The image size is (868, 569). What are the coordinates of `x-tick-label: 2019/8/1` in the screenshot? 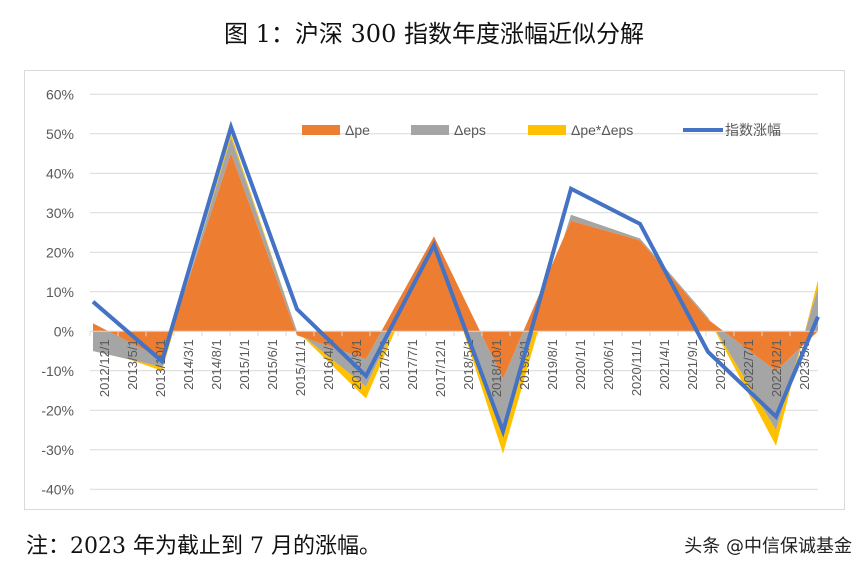 It's located at (552, 364).